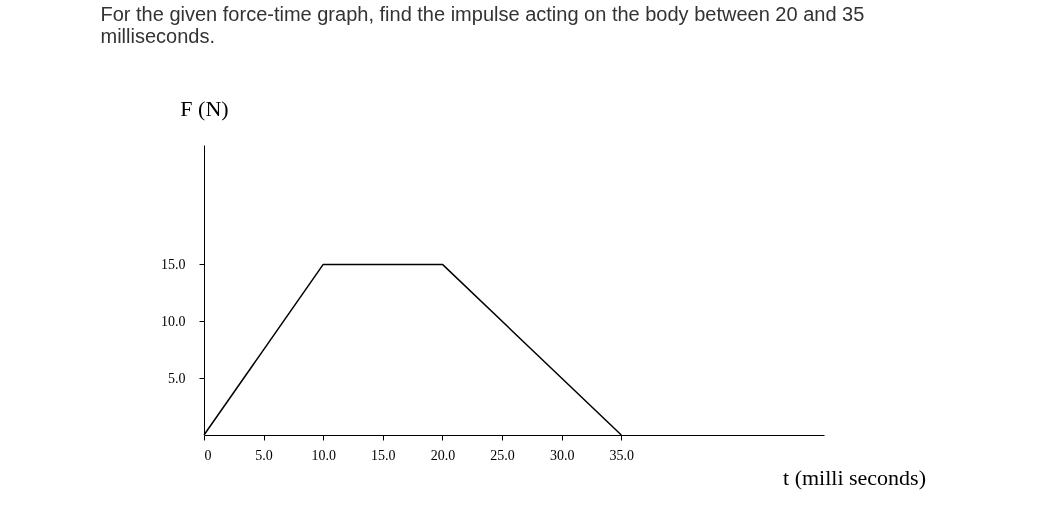  I want to click on y-tick-label: 5.0, so click(177, 378).